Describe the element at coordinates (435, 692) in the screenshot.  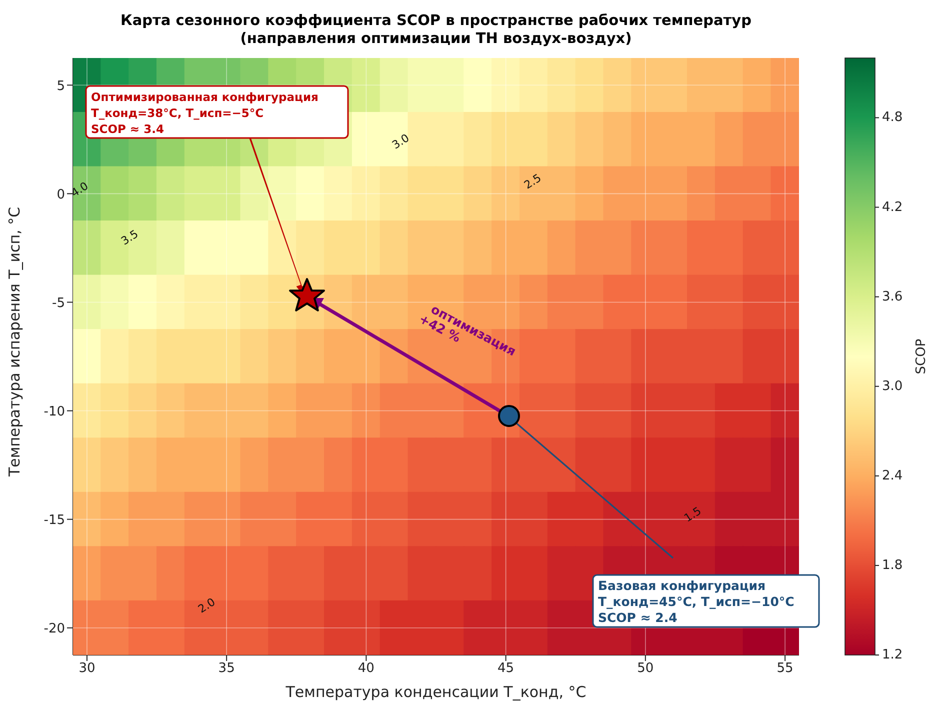
I see `x-axis-title: Температура конденсации T_конд, °C` at that location.